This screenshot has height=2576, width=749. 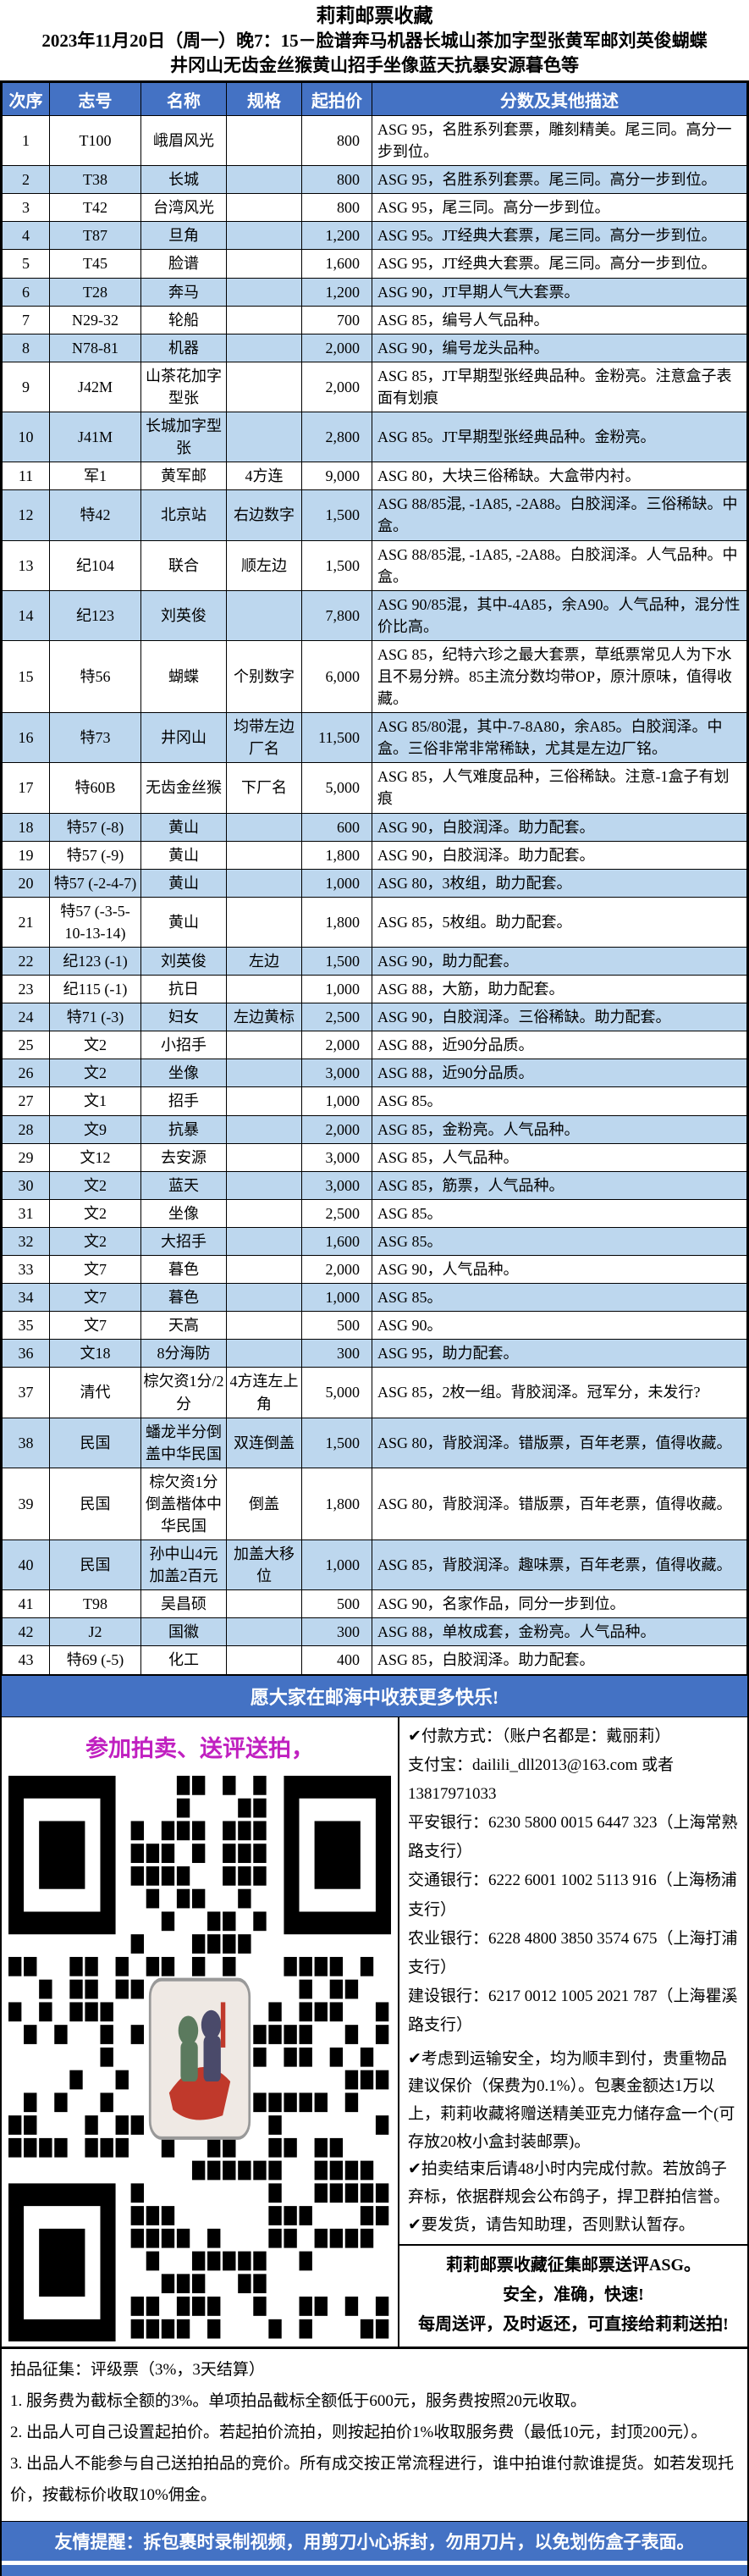 I want to click on name-cell: 抗日, so click(x=183, y=990).